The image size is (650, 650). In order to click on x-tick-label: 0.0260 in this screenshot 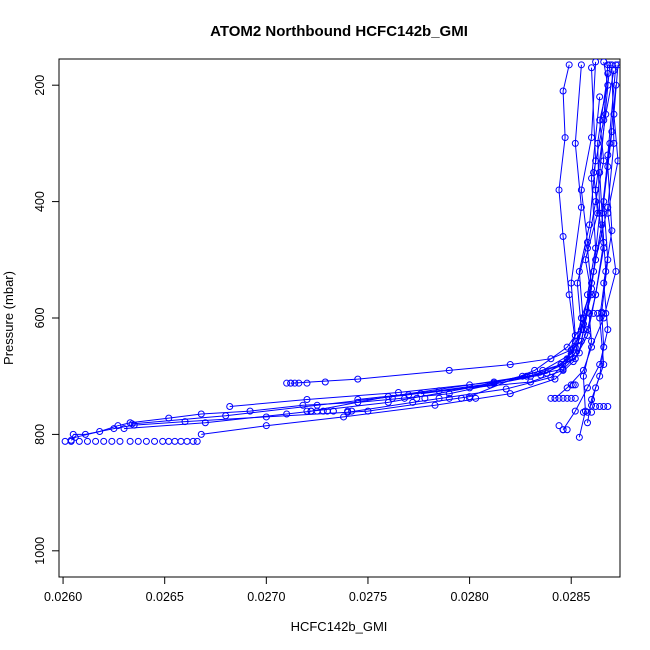, I will do `click(63, 597)`.